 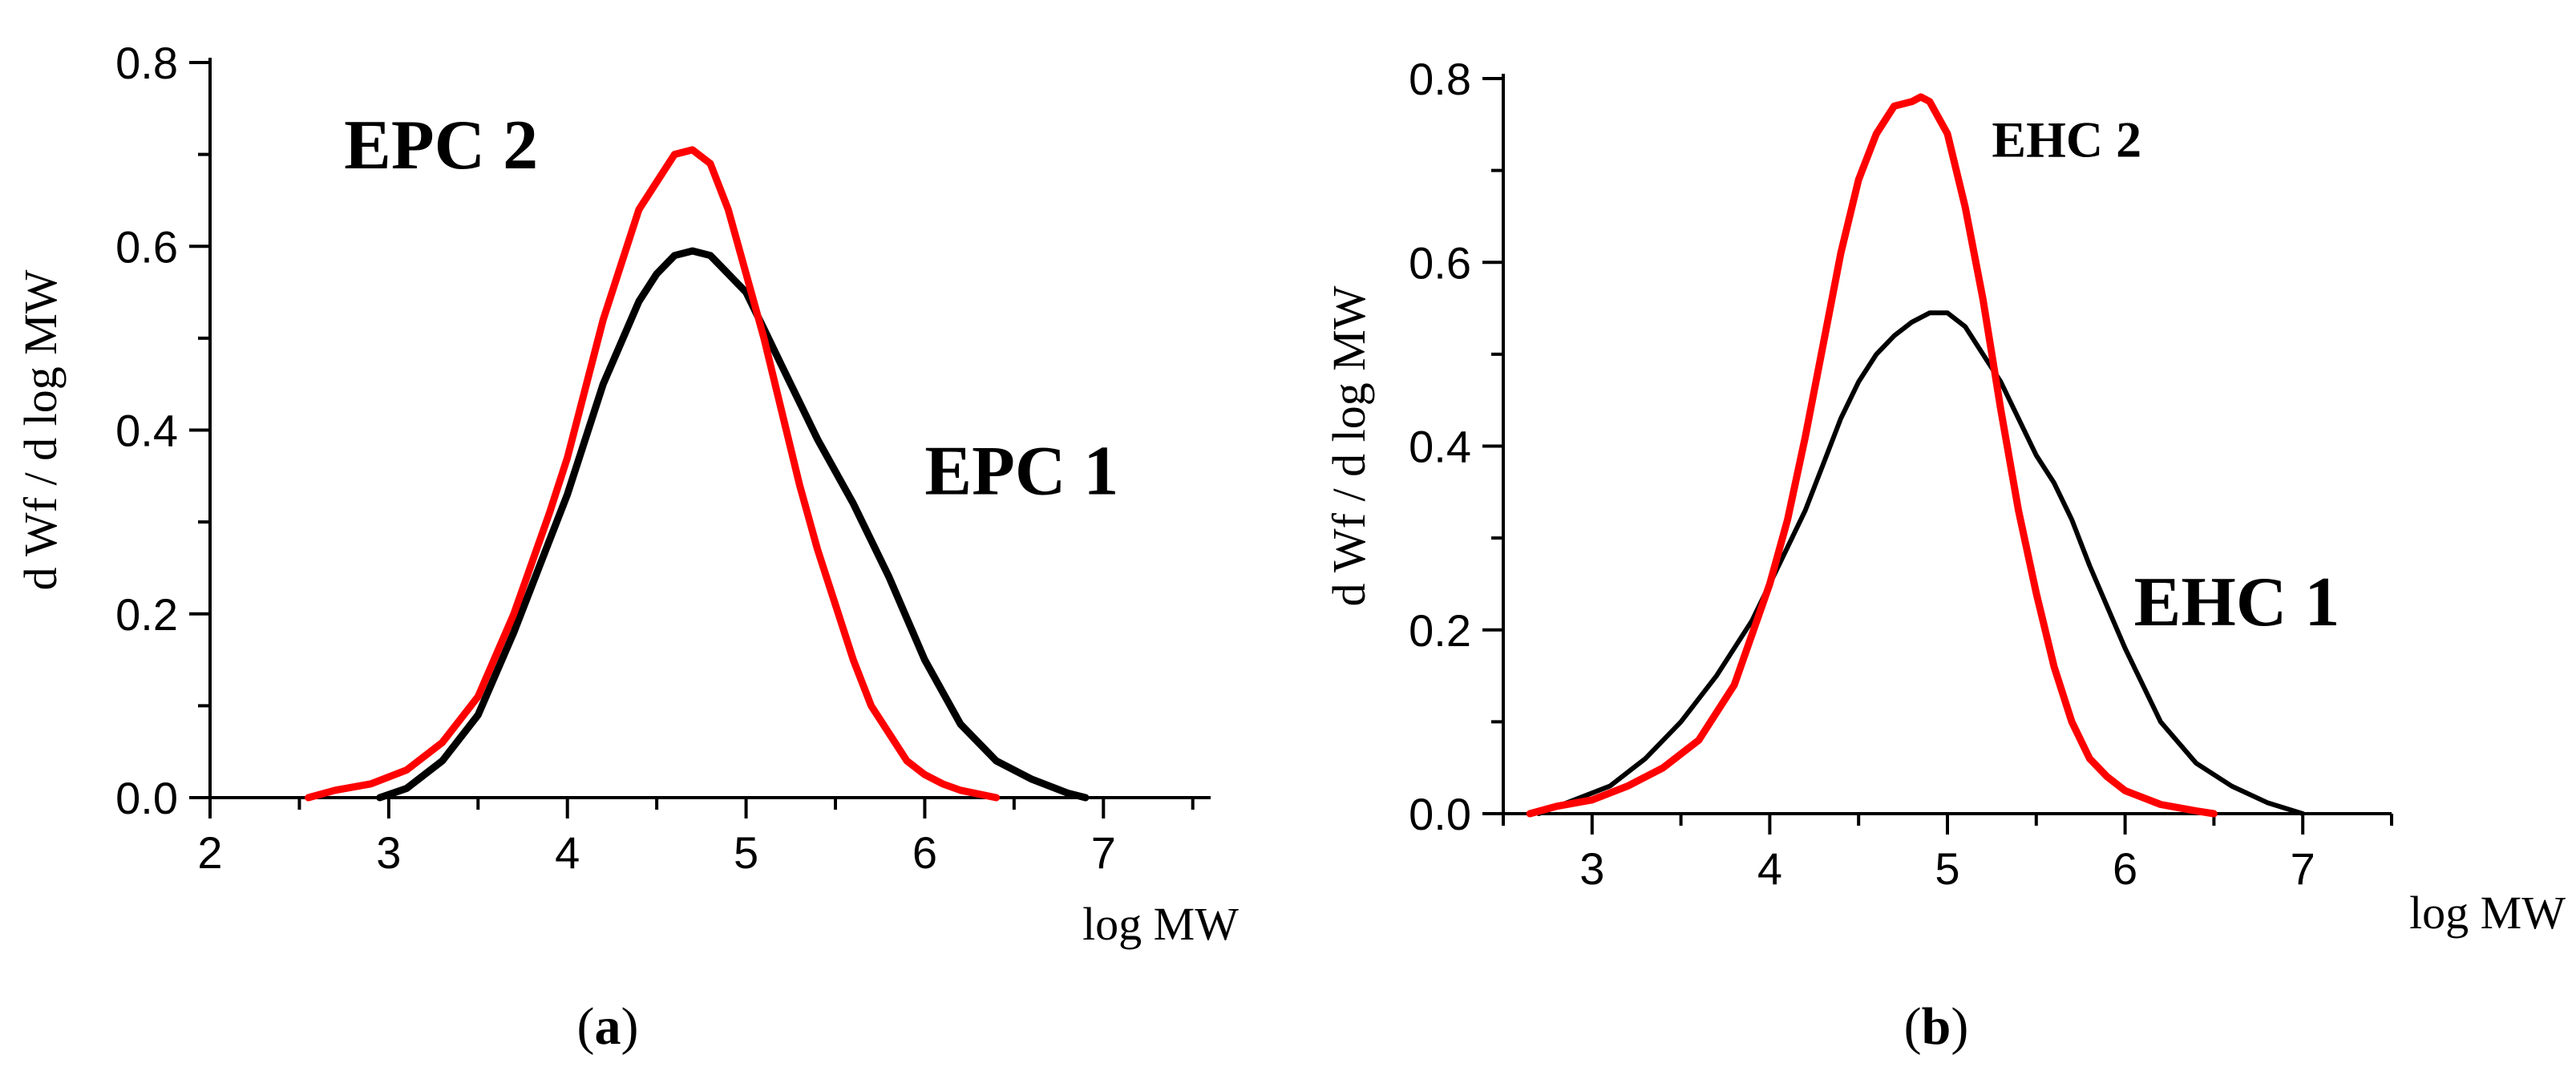 What do you see at coordinates (1021, 472) in the screenshot?
I see `series-label-epc-1: EPC 1` at bounding box center [1021, 472].